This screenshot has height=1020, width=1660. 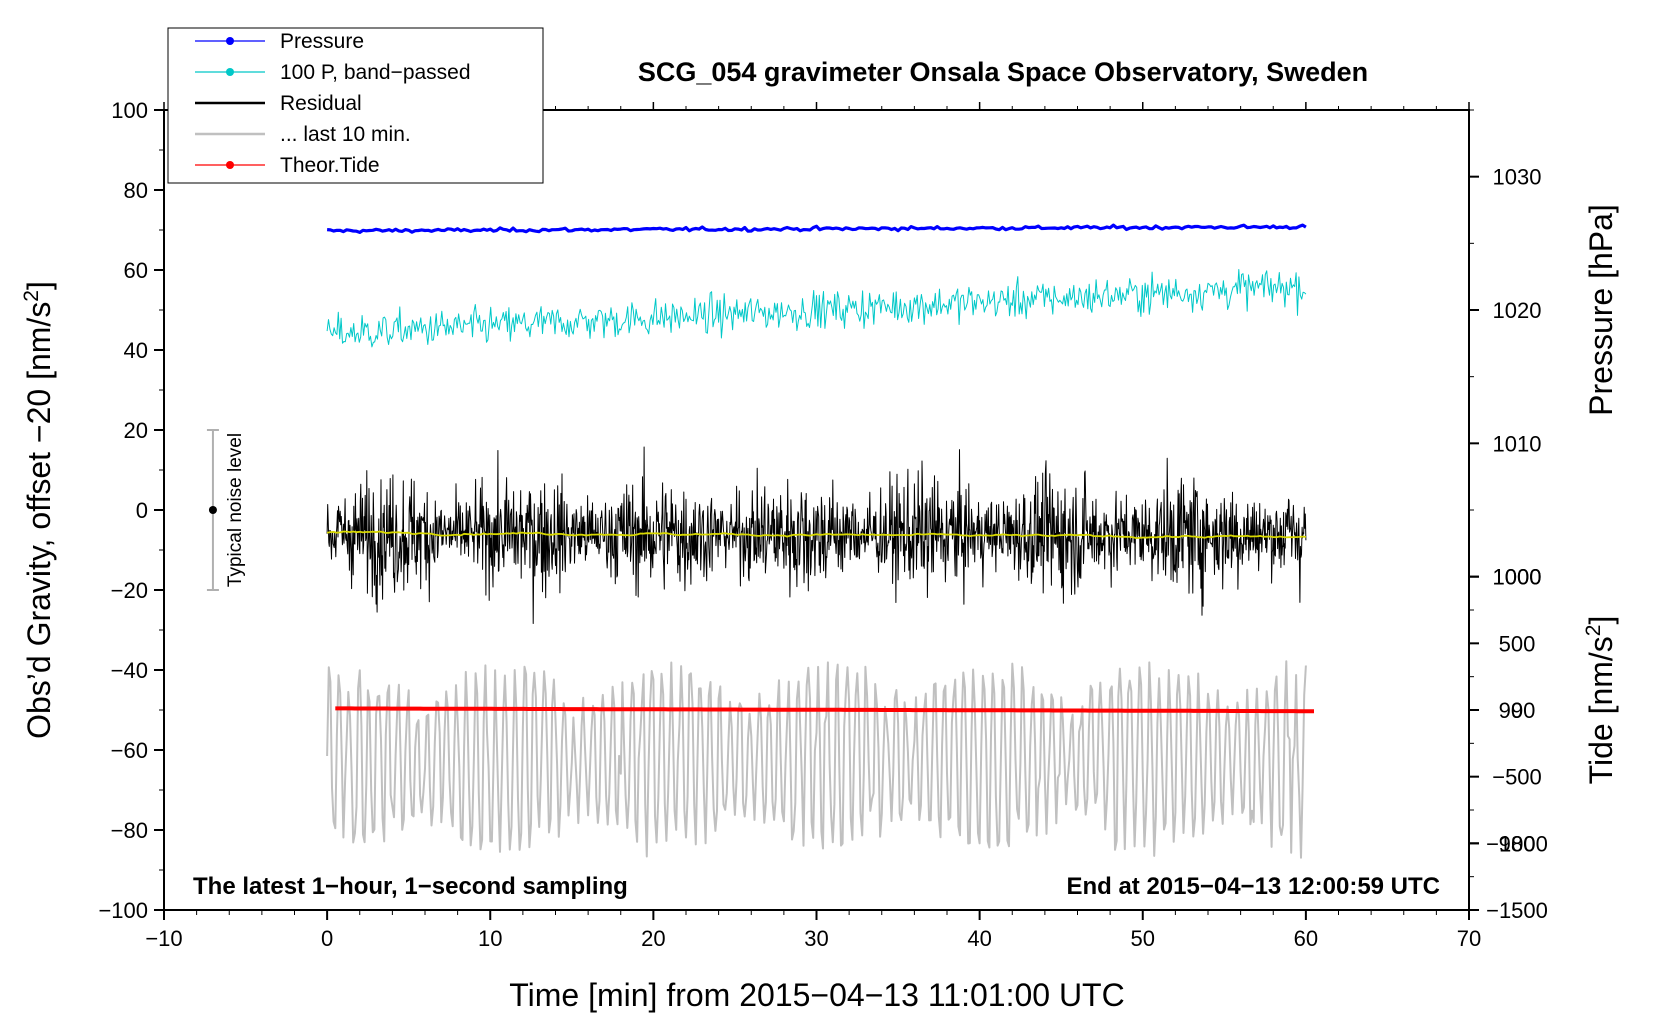 What do you see at coordinates (327, 938) in the screenshot?
I see `x-tick-label: 0` at bounding box center [327, 938].